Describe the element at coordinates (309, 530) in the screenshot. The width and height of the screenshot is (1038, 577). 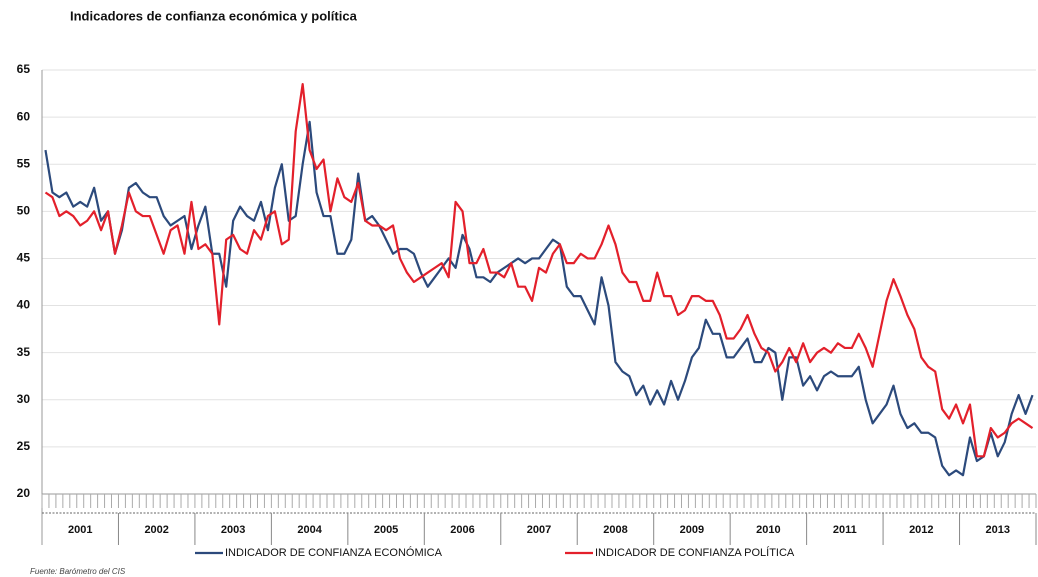
I see `x-tick-label: 2004` at that location.